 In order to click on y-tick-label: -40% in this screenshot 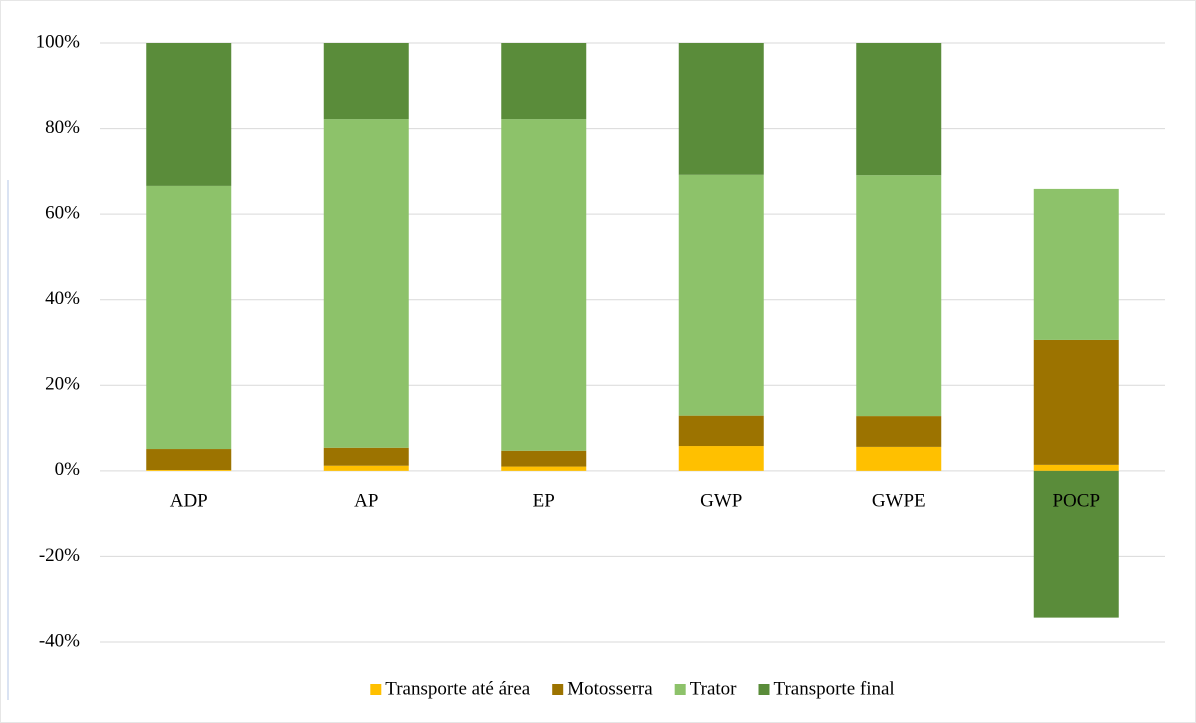, I will do `click(59, 640)`.